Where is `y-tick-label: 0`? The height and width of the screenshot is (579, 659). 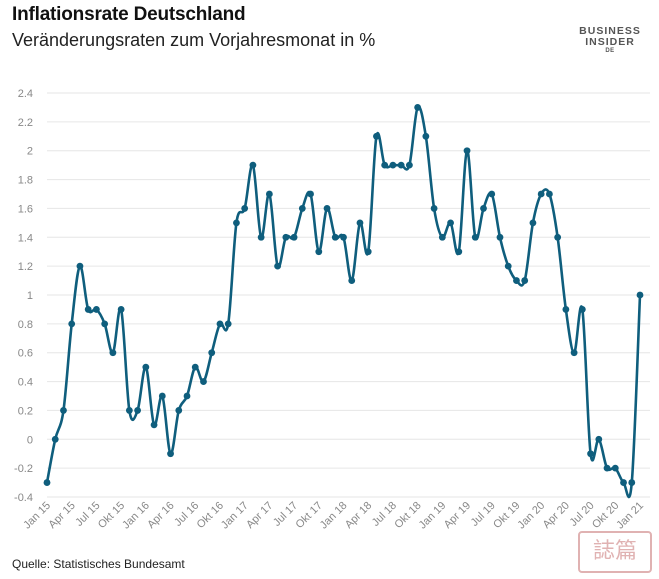 y-tick-label: 0 is located at coordinates (30, 440).